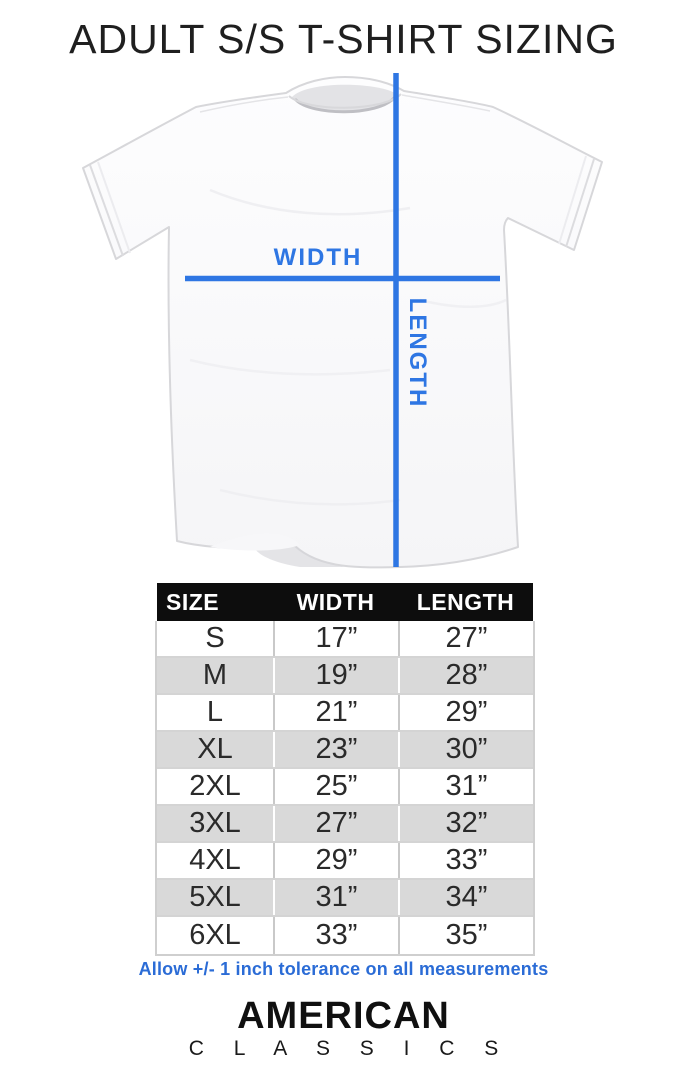 Image resolution: width=687 pixels, height=1080 pixels. What do you see at coordinates (349, 1048) in the screenshot?
I see `brand-subname: C L A S S I C S` at bounding box center [349, 1048].